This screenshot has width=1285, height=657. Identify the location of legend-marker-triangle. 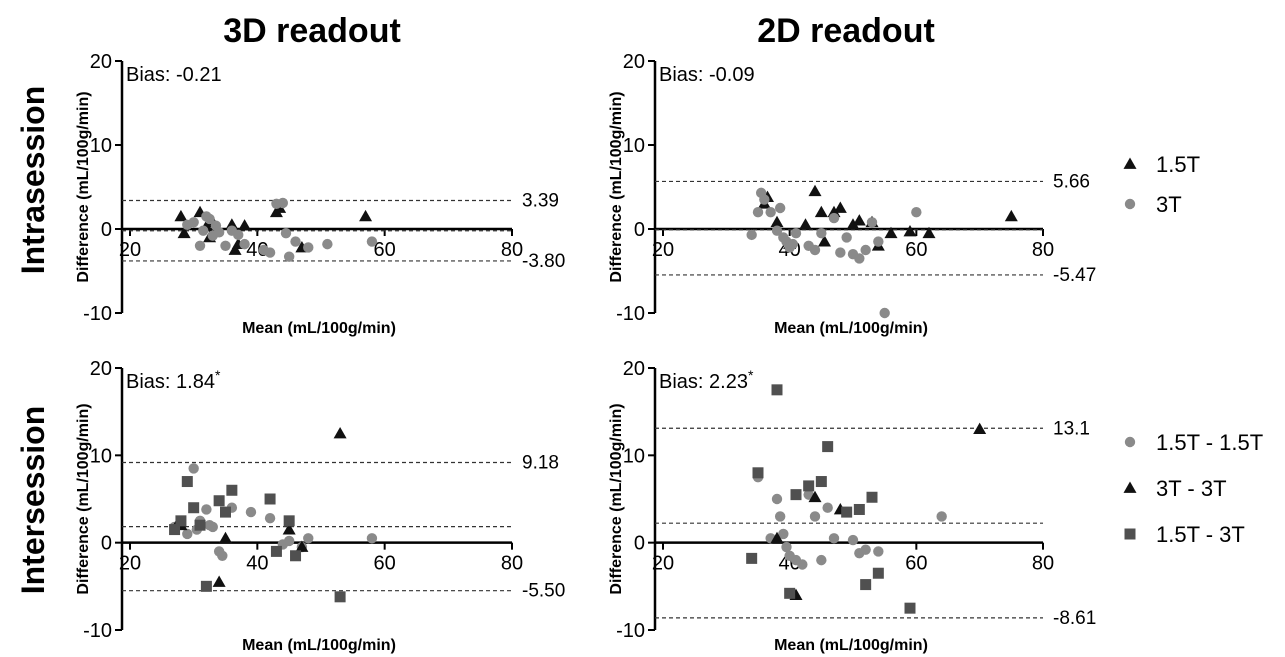
(1130, 163).